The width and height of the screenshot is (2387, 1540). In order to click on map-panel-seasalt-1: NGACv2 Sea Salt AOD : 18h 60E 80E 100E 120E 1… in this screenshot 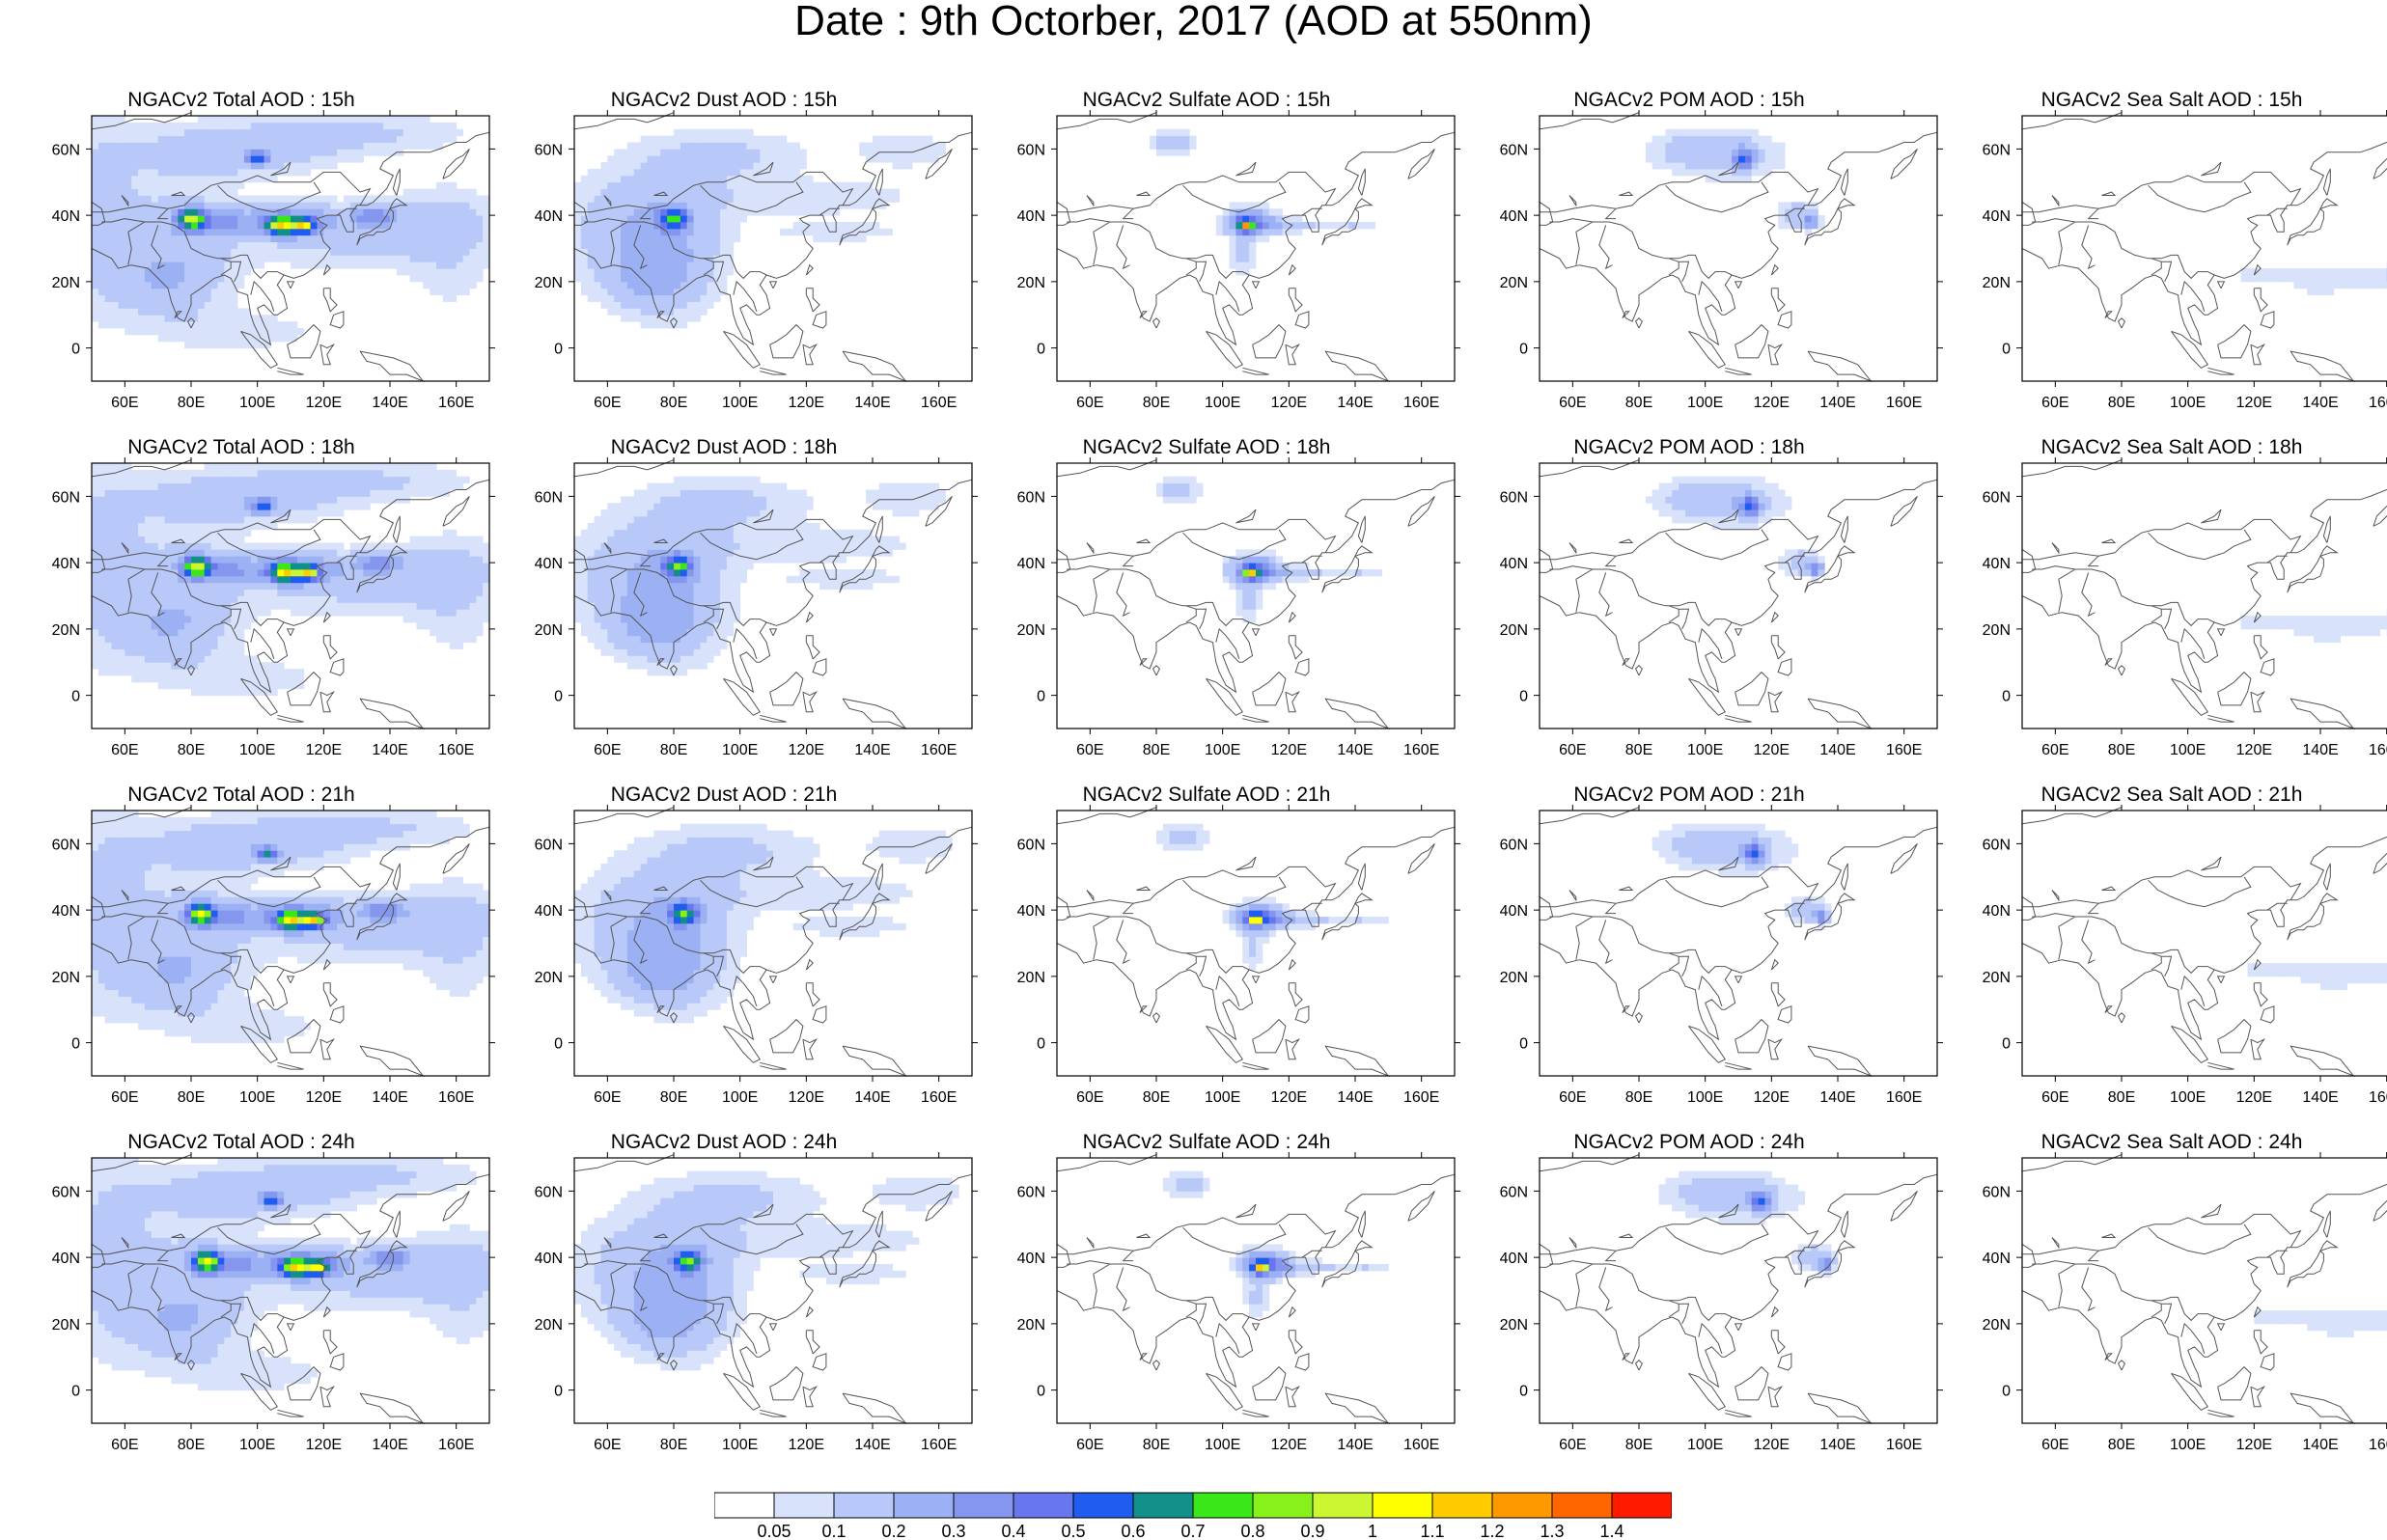, I will do `click(2178, 597)`.